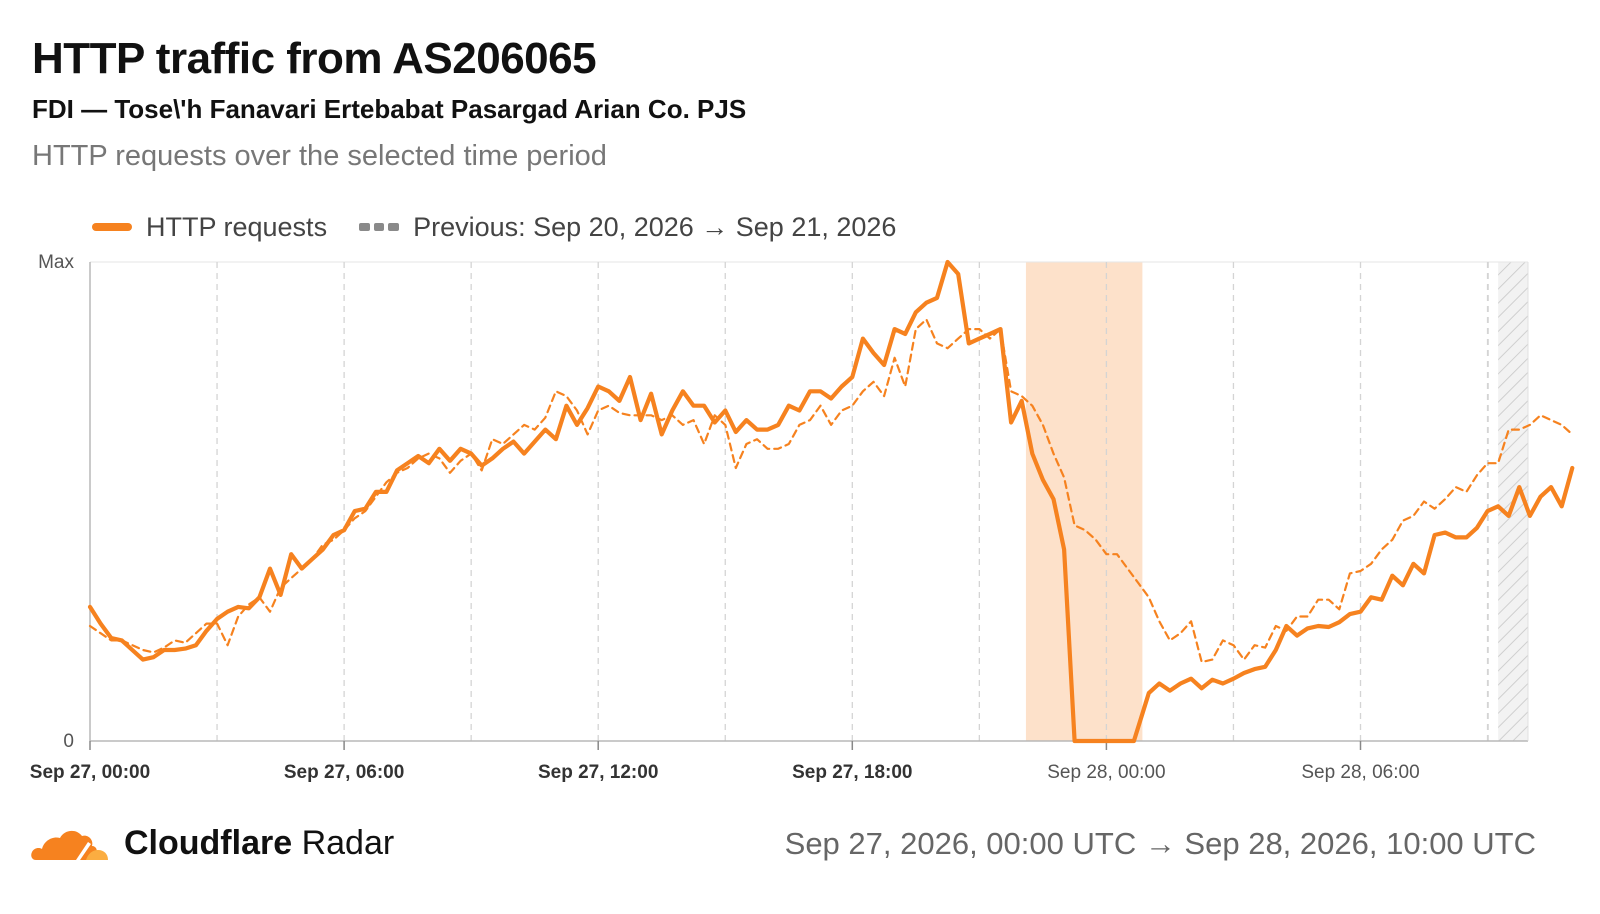 Image resolution: width=1600 pixels, height=914 pixels. What do you see at coordinates (112, 227) in the screenshot?
I see `legend-swatch-solid` at bounding box center [112, 227].